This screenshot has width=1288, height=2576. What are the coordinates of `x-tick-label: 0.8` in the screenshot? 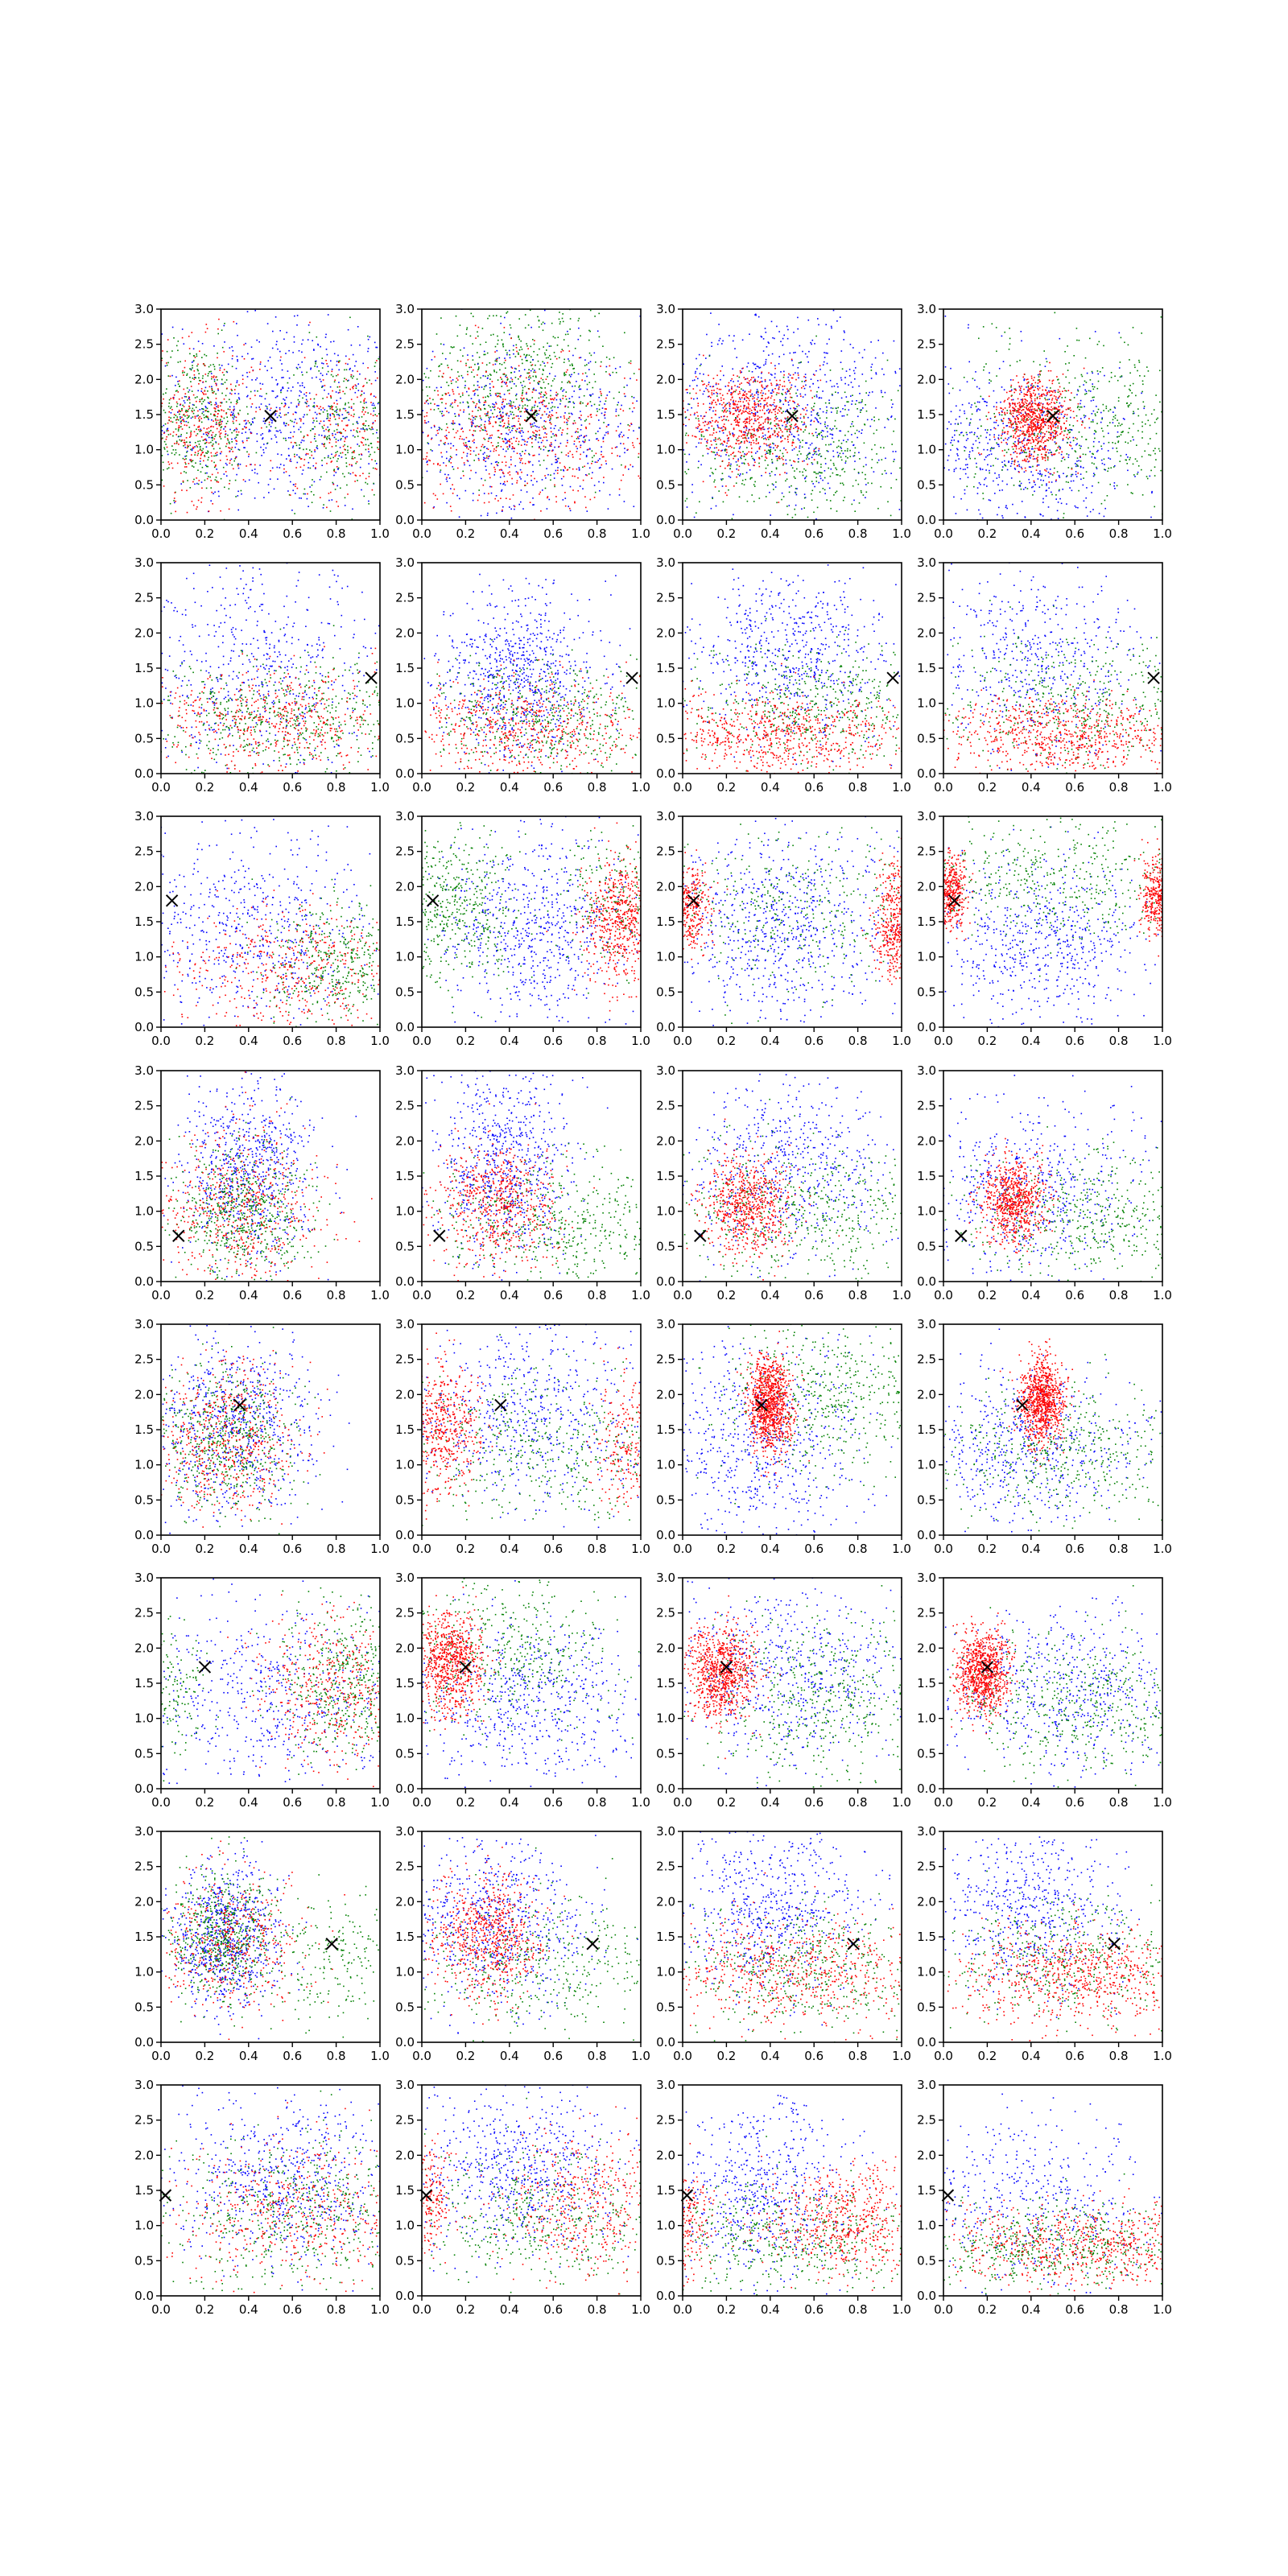 It's located at (597, 533).